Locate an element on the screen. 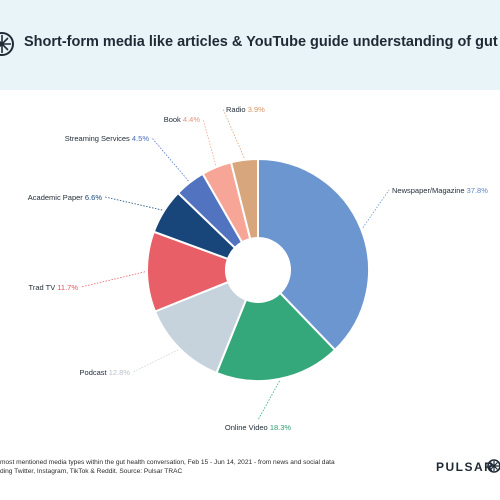 The image size is (500, 500). label-category-radio: Radio is located at coordinates (237, 109).